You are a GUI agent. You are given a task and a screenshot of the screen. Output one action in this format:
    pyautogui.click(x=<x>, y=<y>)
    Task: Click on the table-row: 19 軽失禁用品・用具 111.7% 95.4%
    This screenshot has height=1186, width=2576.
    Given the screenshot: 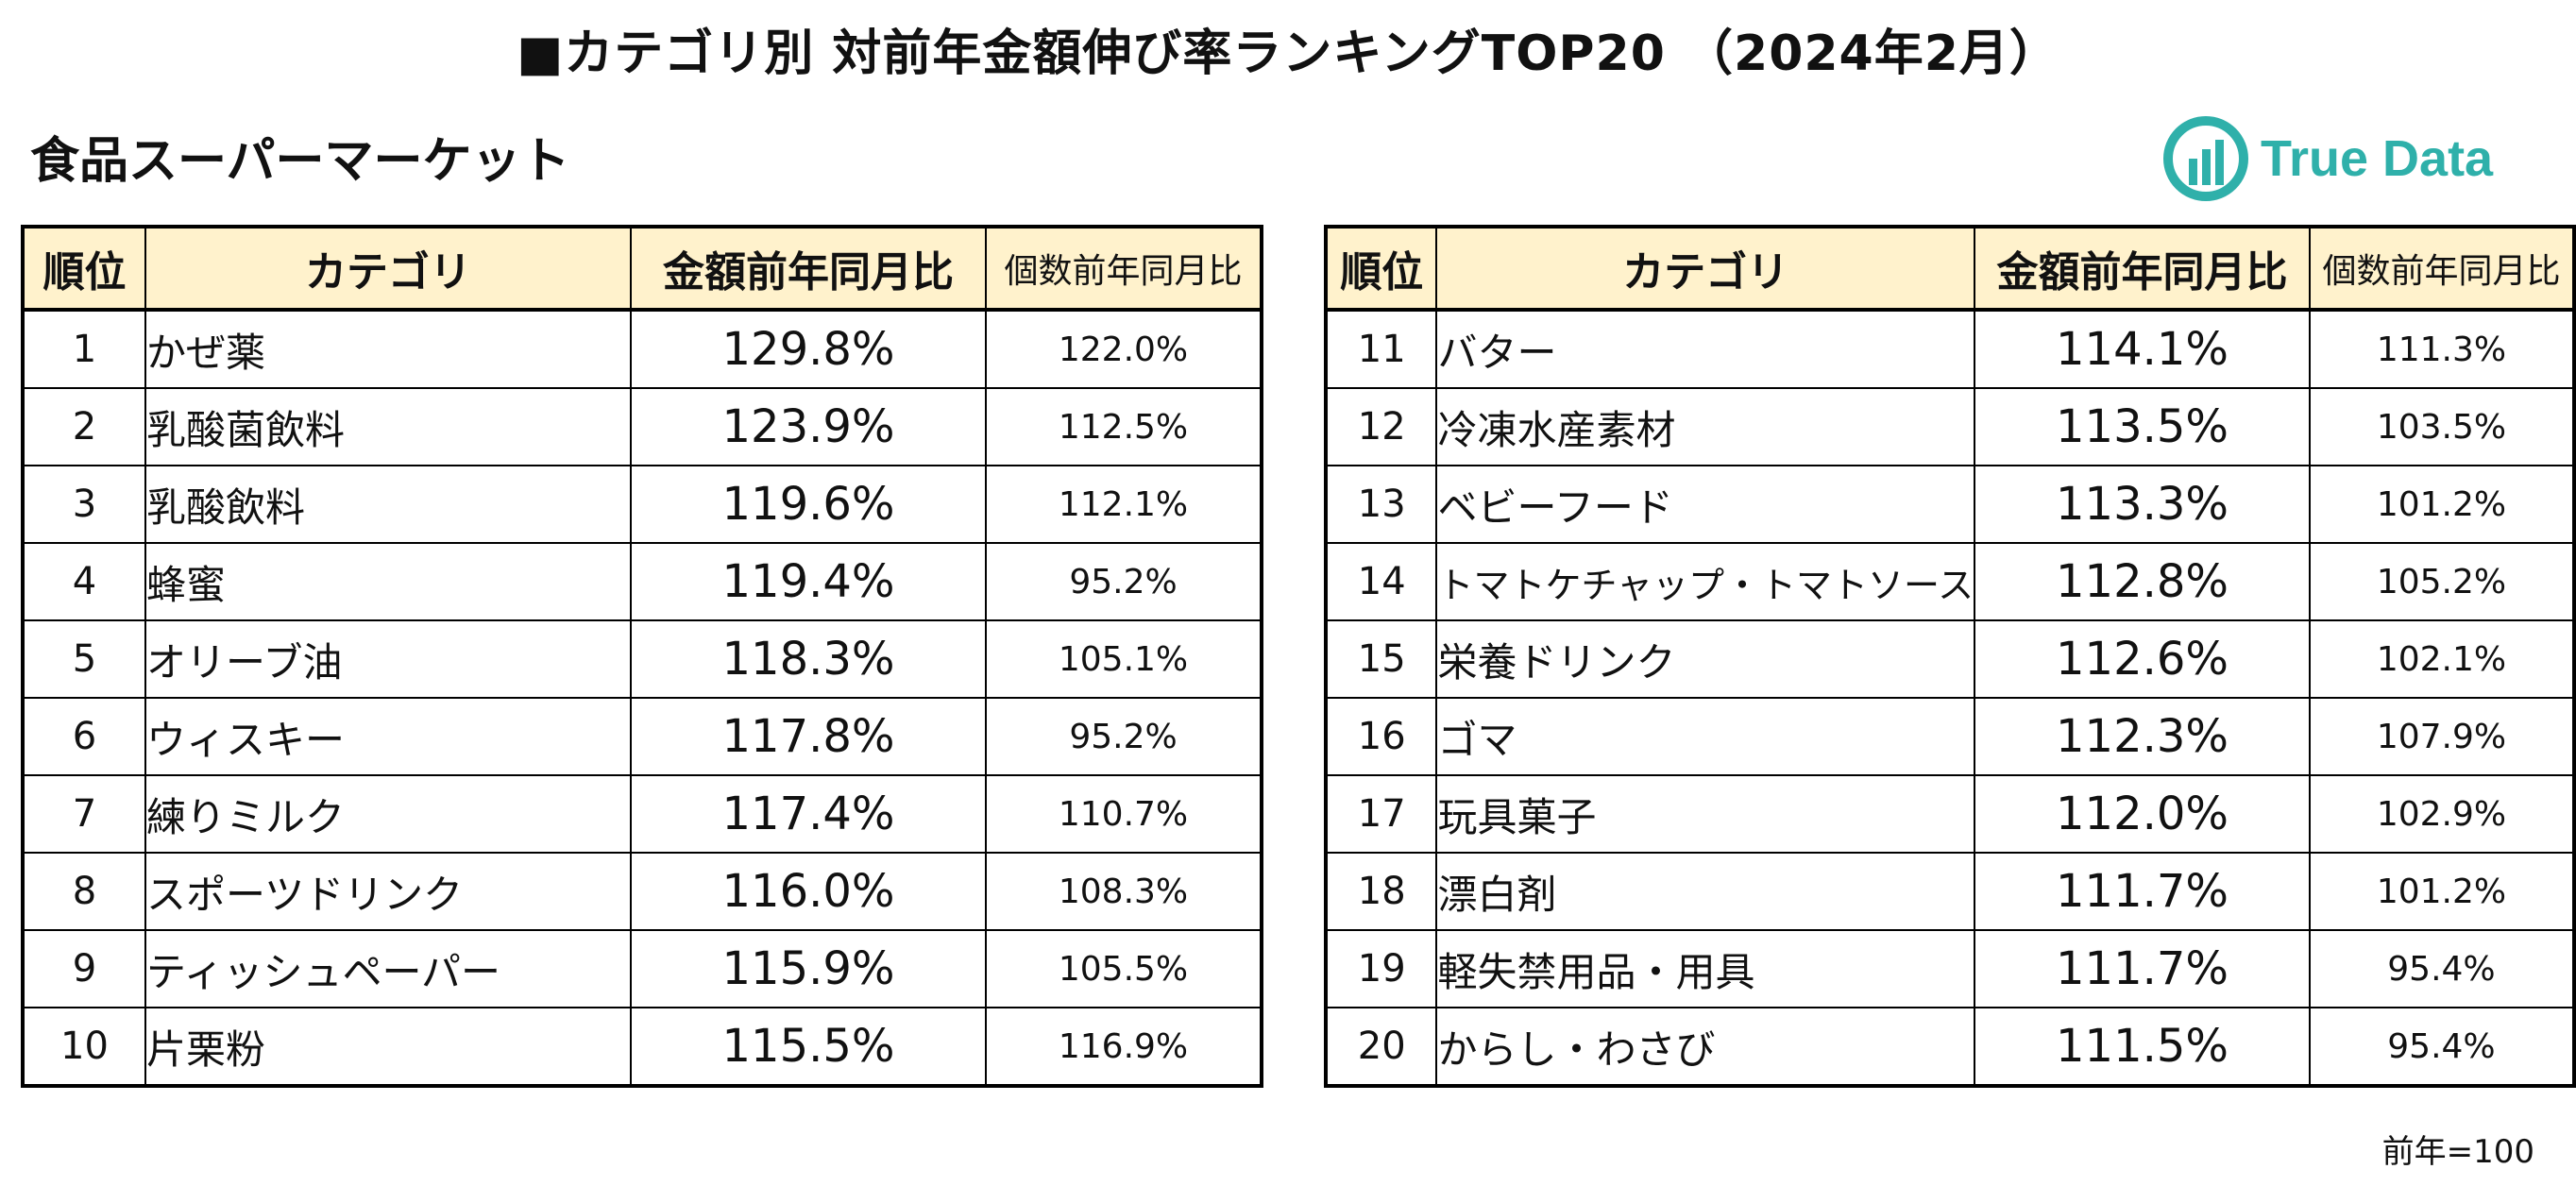 What is the action you would take?
    pyautogui.click(x=1950, y=968)
    